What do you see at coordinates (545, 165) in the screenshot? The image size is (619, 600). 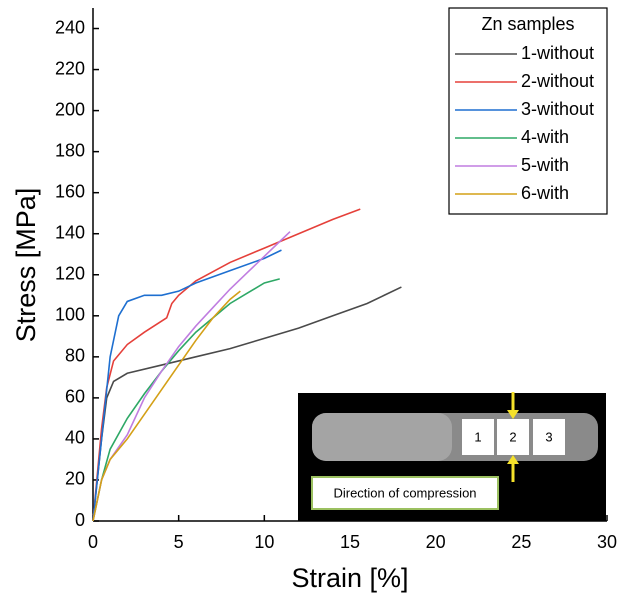 I see `legend-label: 5-with` at bounding box center [545, 165].